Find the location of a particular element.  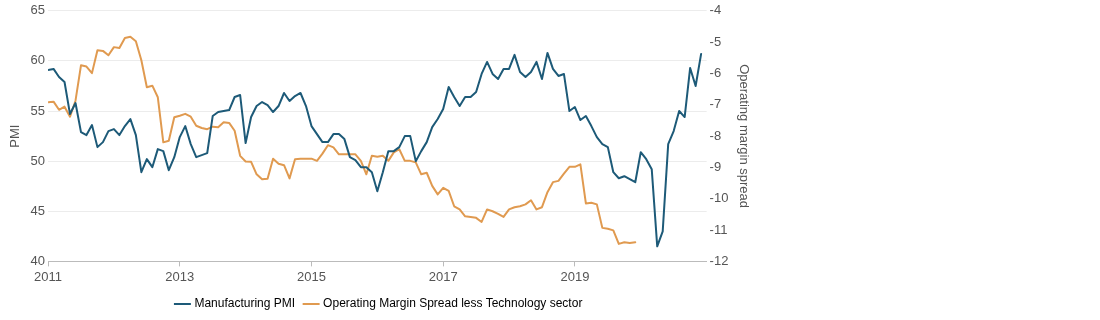

y-tick-label: 55 is located at coordinates (38, 110).